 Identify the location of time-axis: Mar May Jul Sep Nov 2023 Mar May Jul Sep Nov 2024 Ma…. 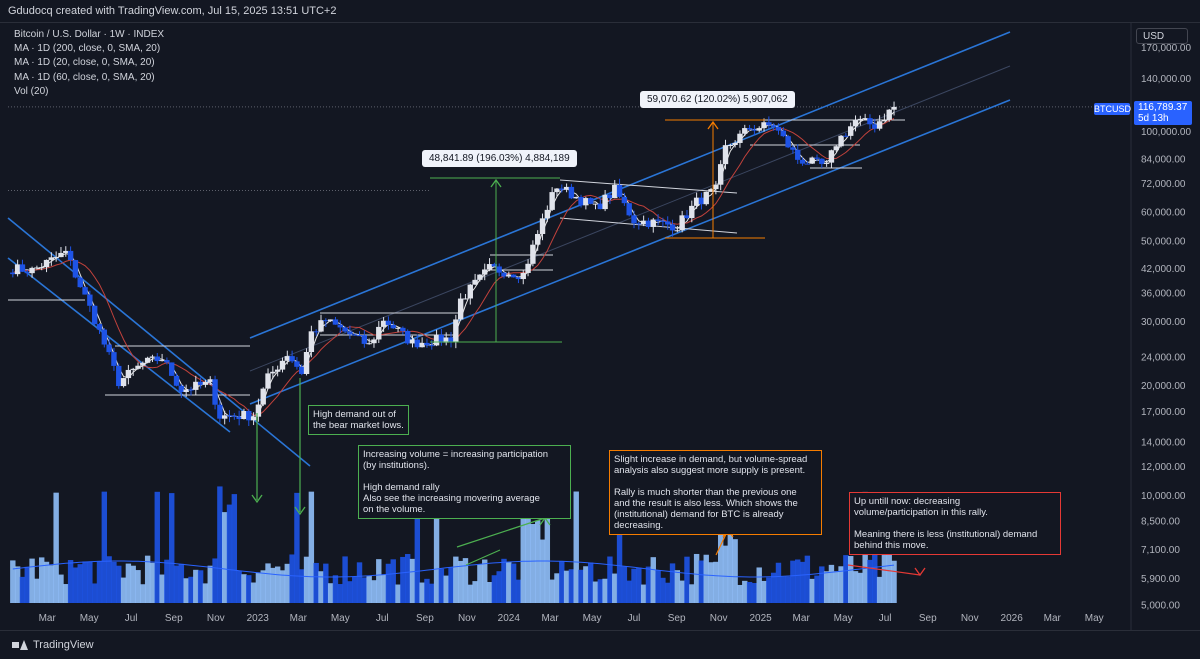
(571, 618).